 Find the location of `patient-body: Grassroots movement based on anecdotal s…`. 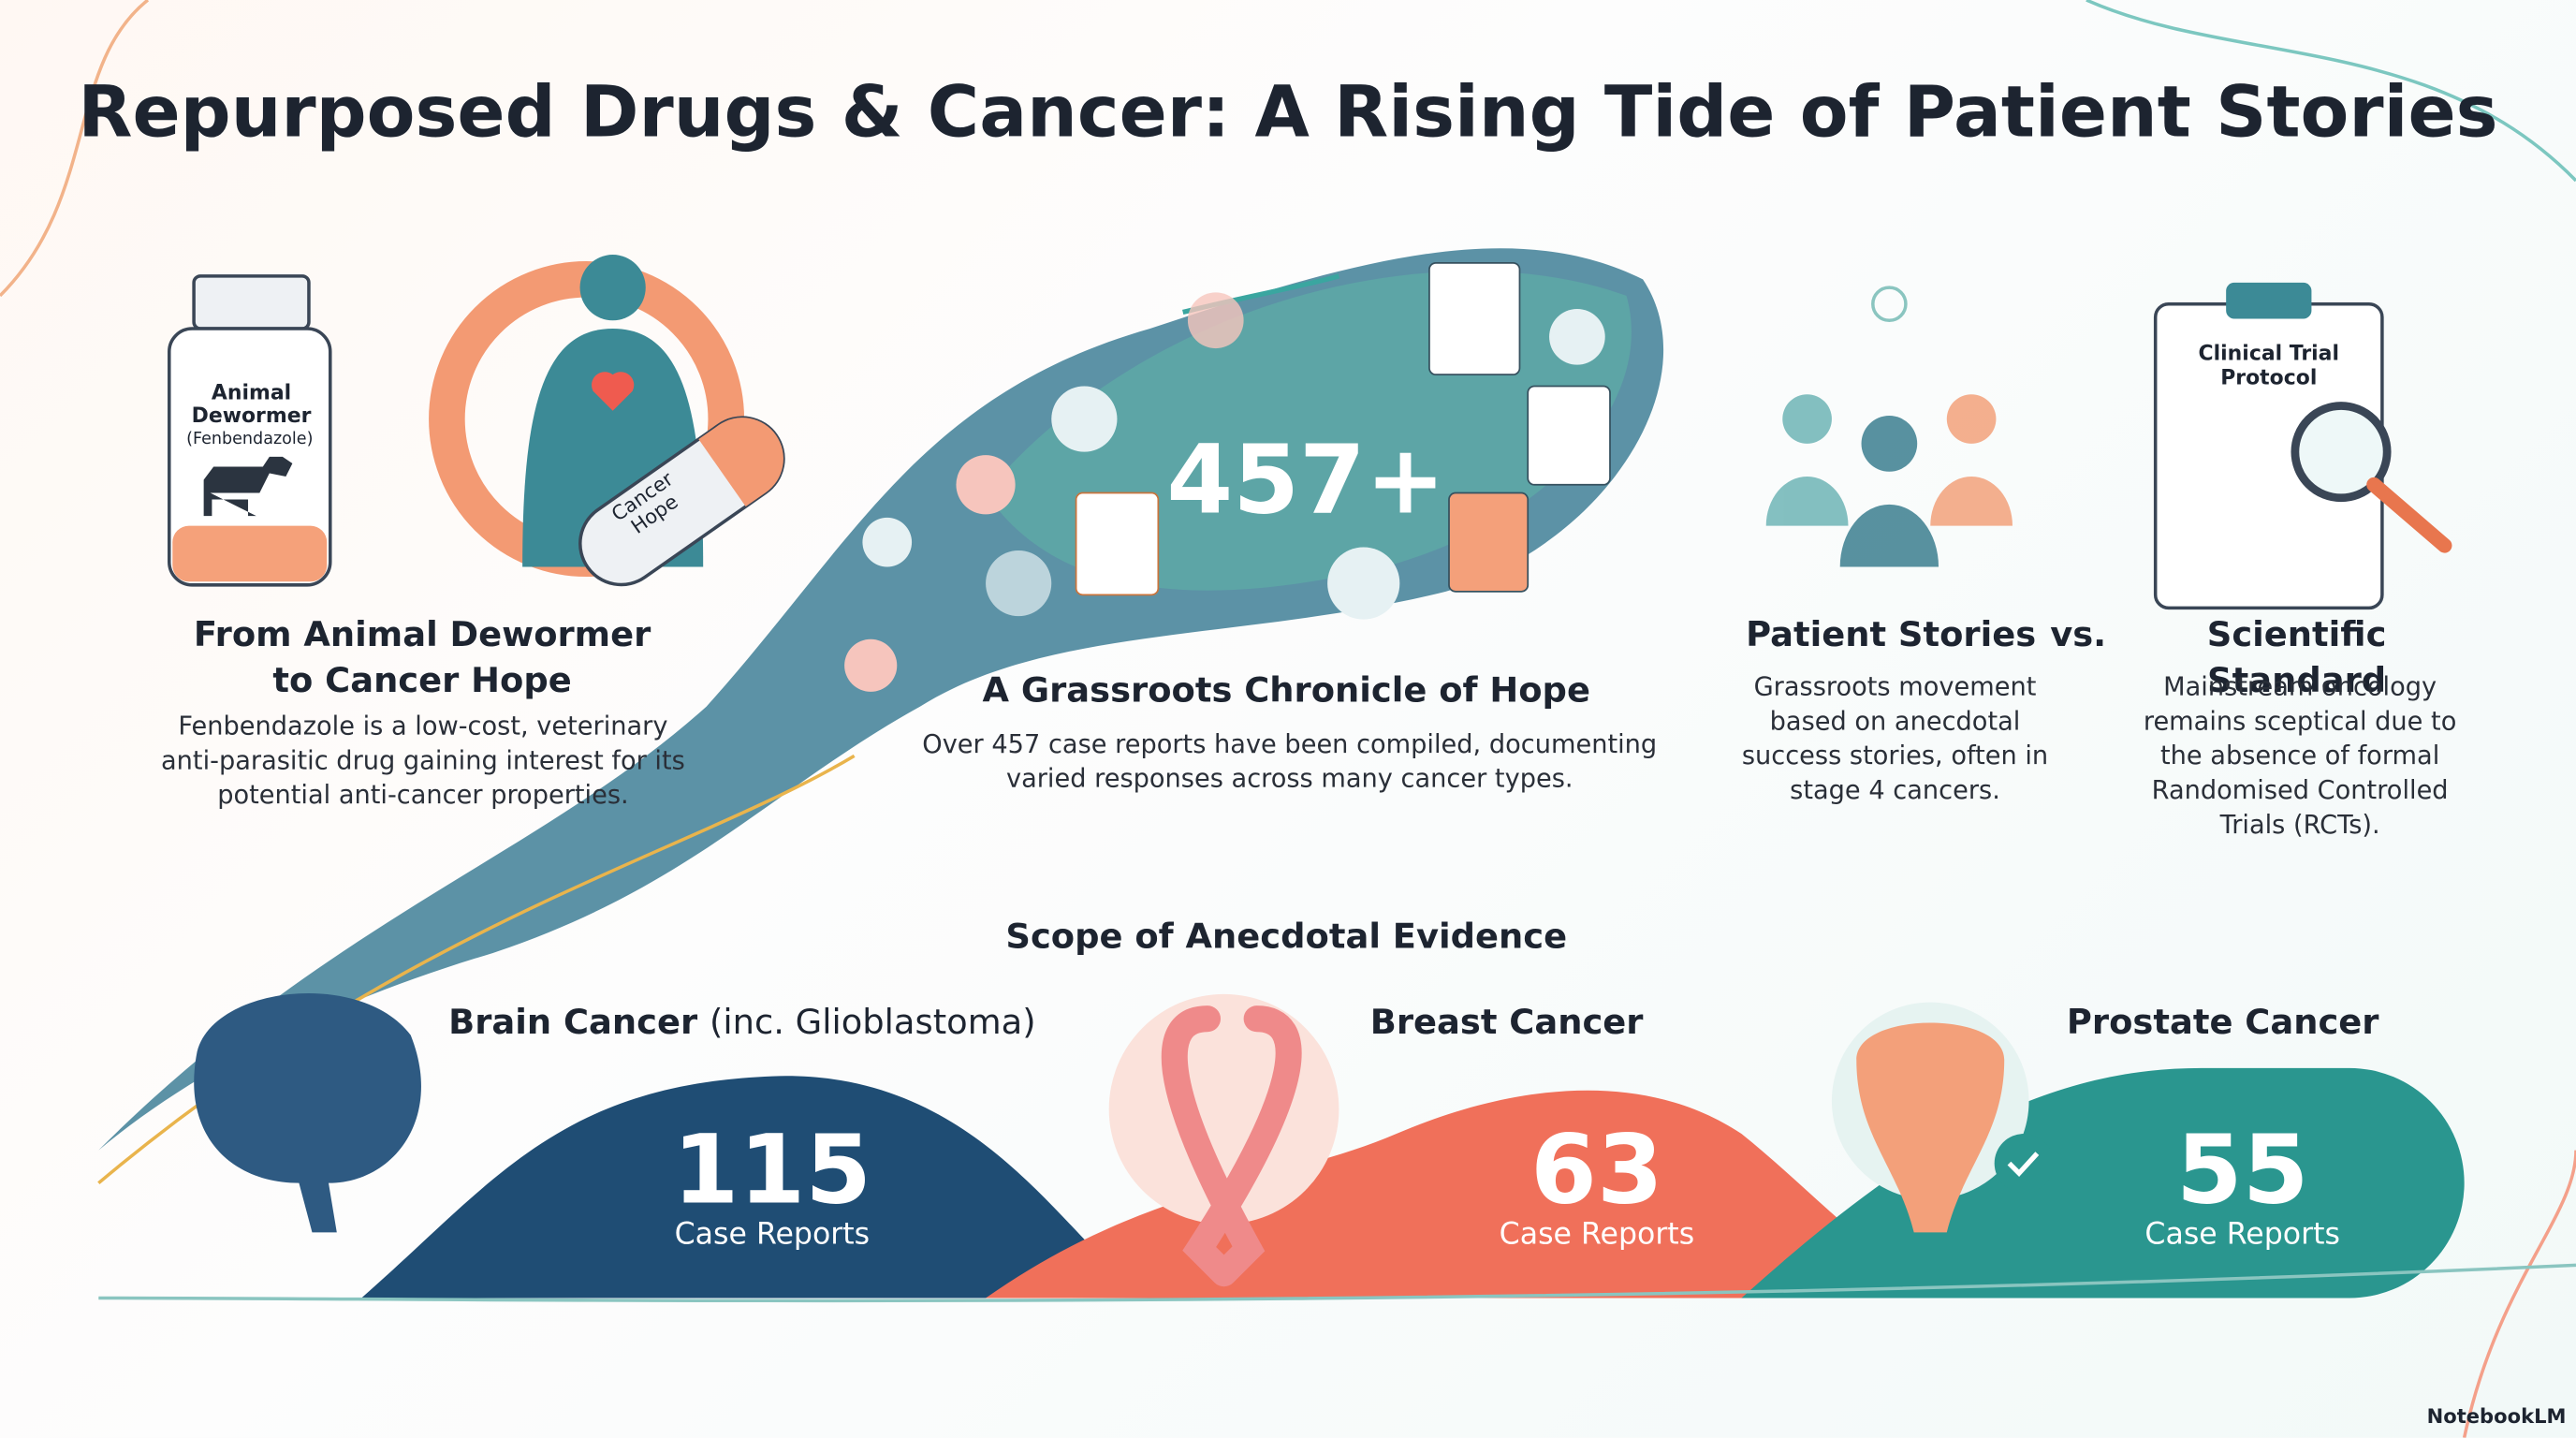

patient-body: Grassroots movement based on anecdotal s… is located at coordinates (1895, 738).